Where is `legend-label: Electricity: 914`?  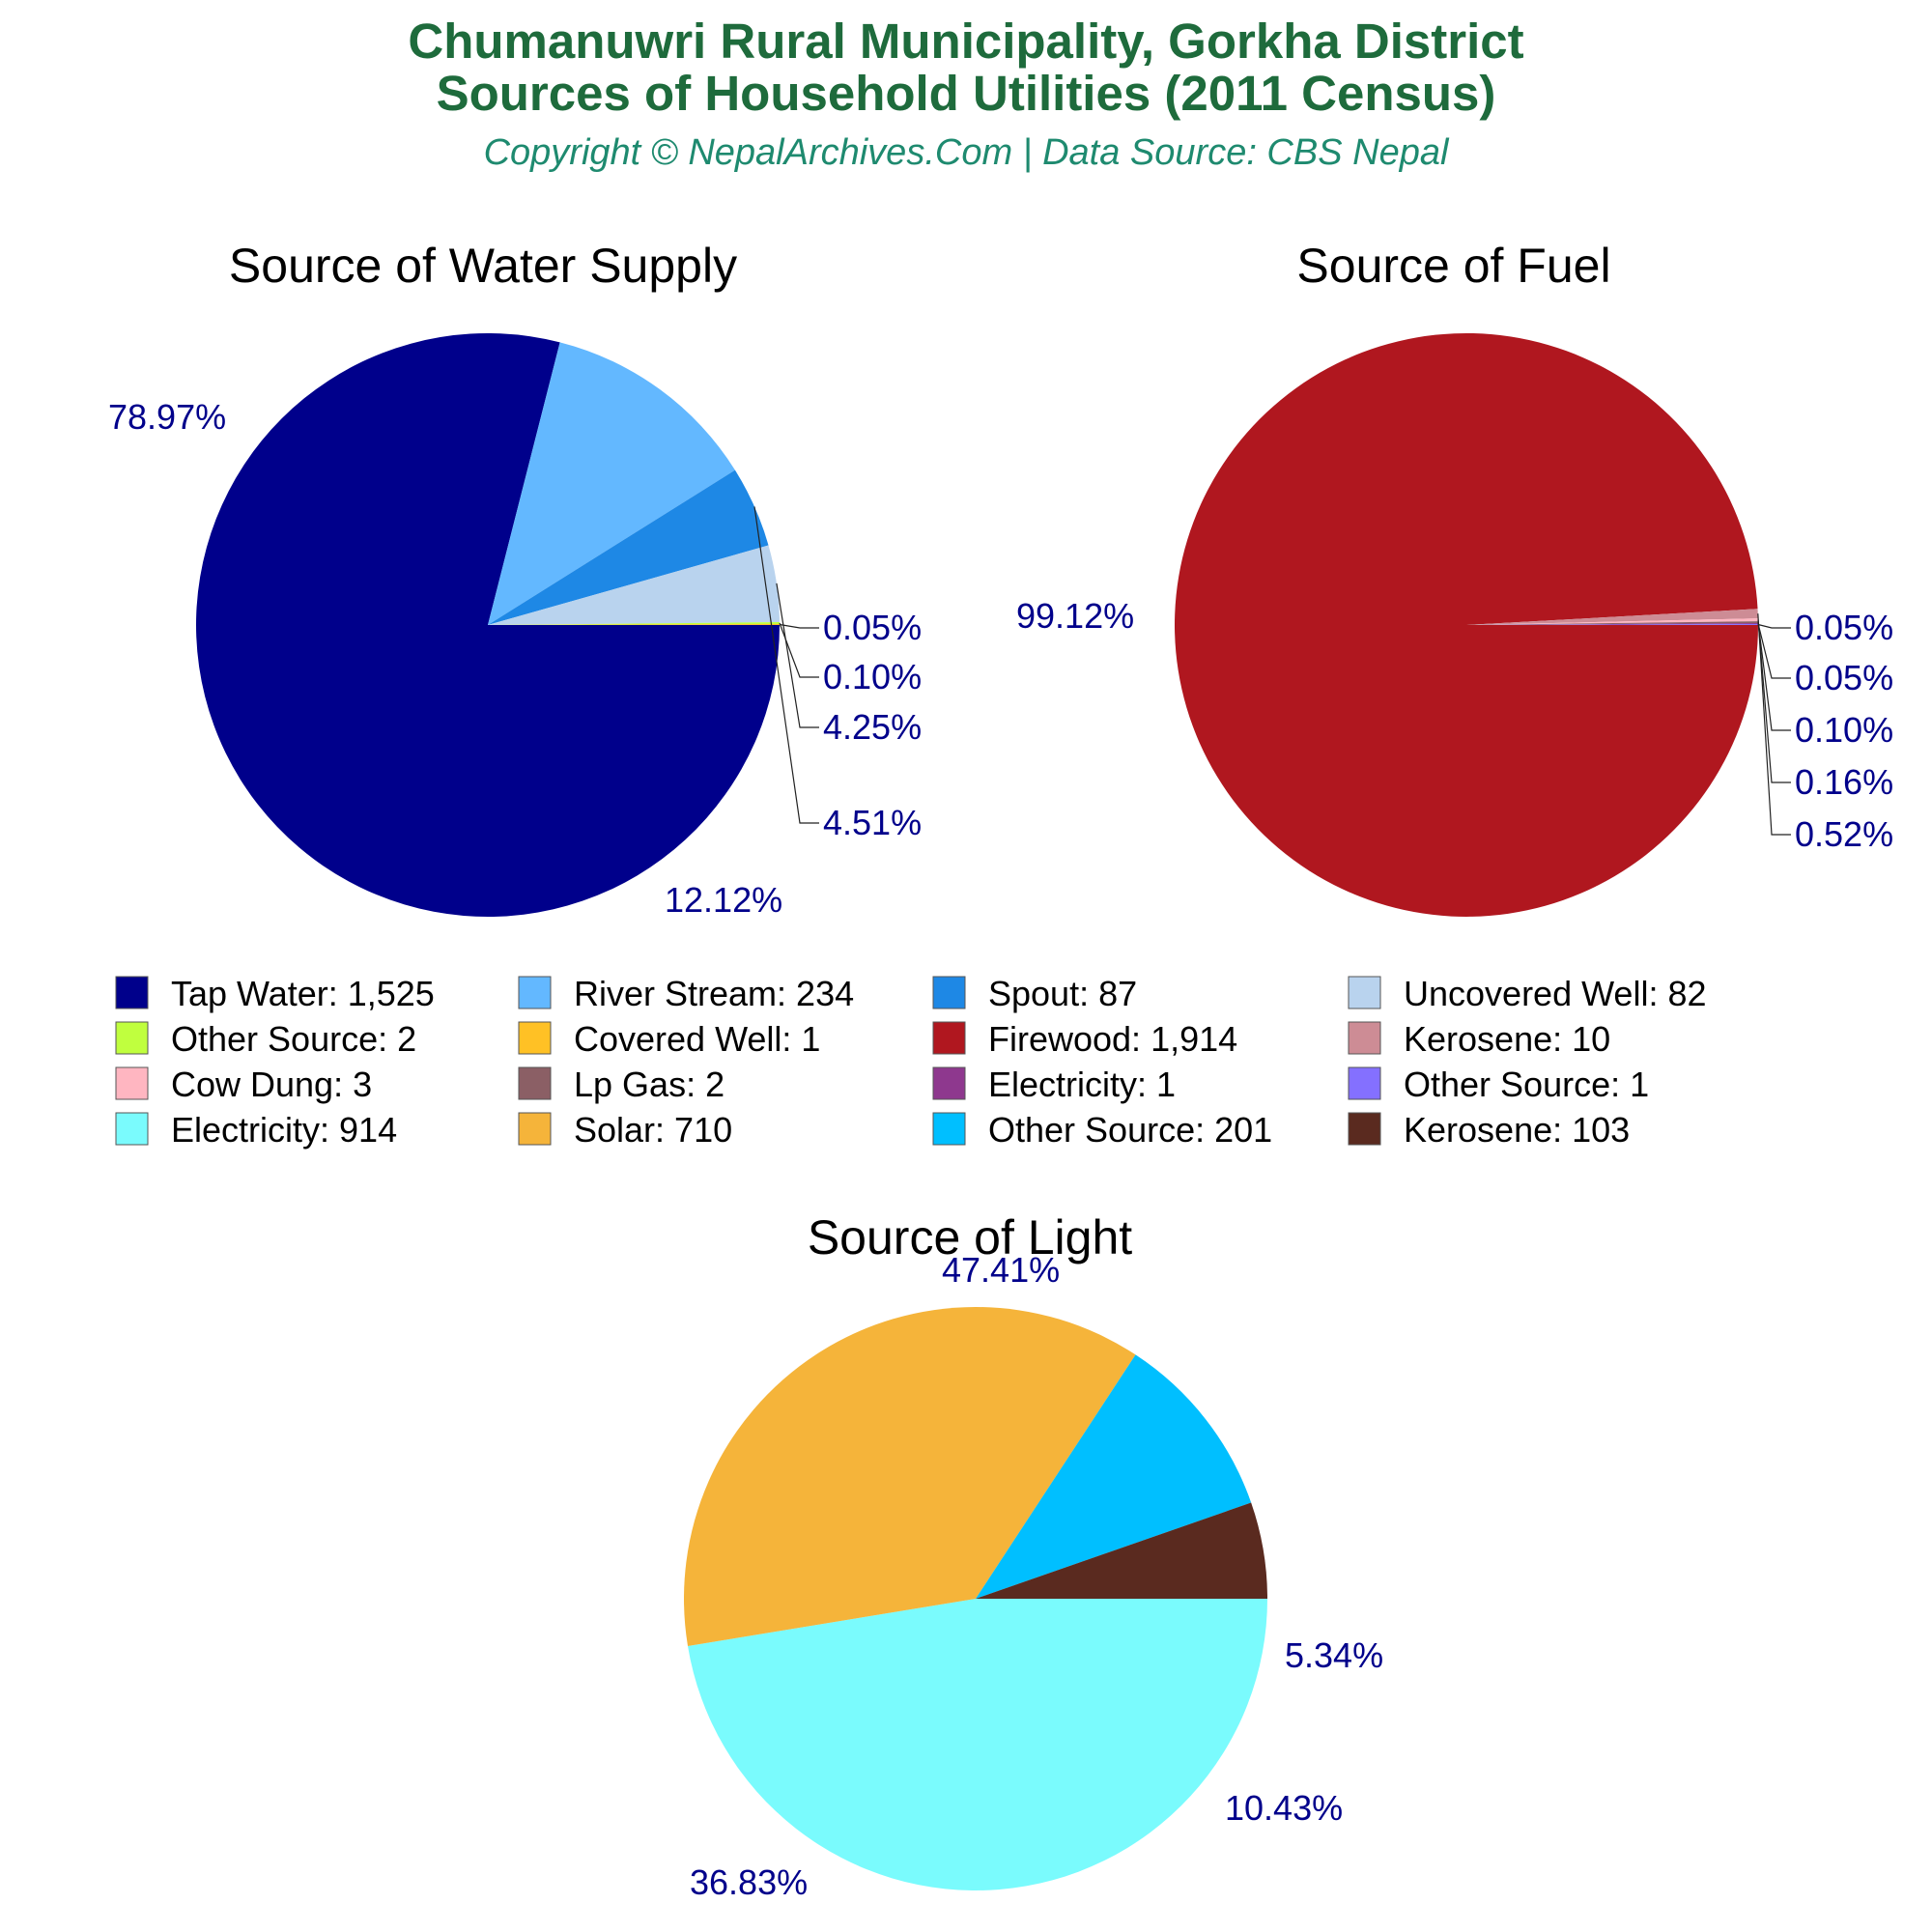 legend-label: Electricity: 914 is located at coordinates (284, 1130).